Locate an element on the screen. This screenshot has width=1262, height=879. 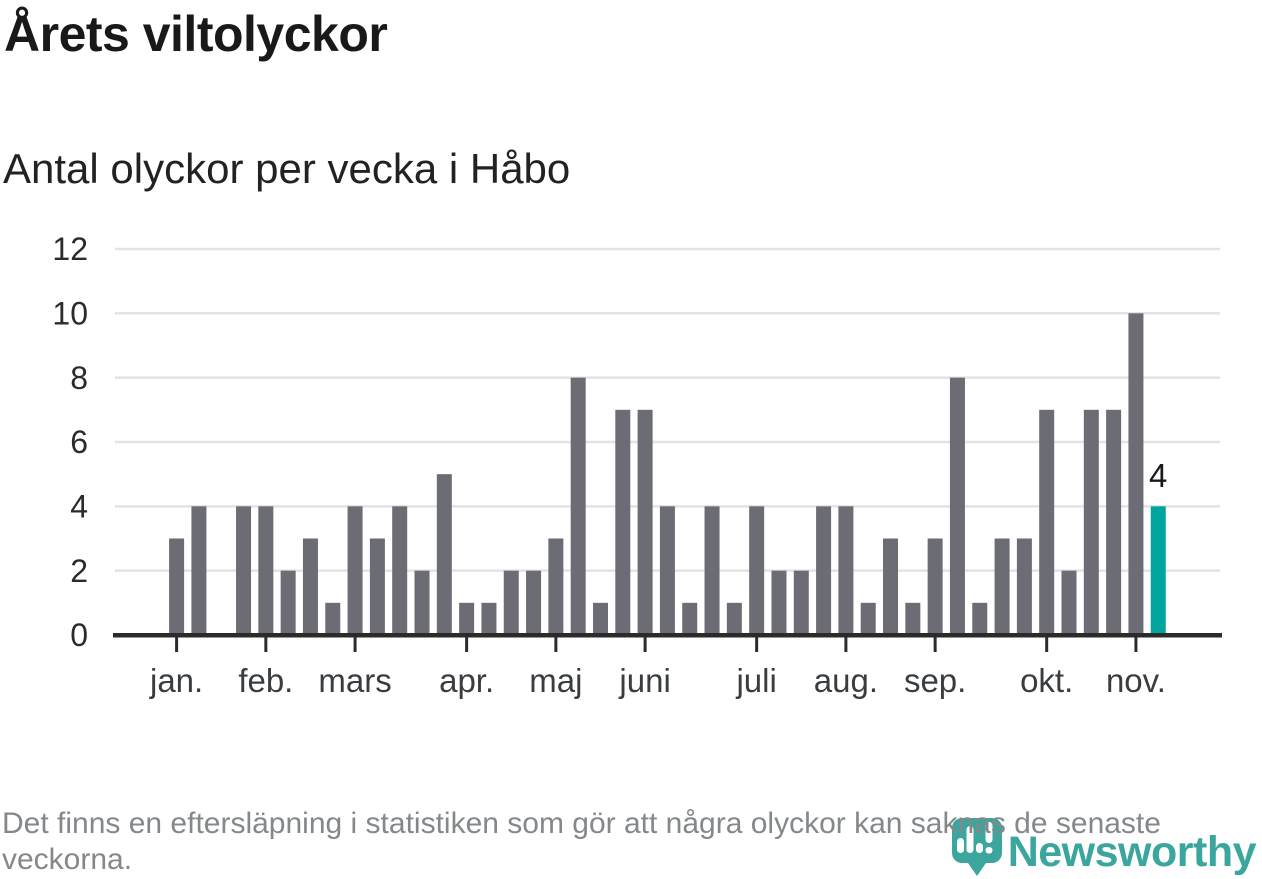
month-label: juni is located at coordinates (644, 680).